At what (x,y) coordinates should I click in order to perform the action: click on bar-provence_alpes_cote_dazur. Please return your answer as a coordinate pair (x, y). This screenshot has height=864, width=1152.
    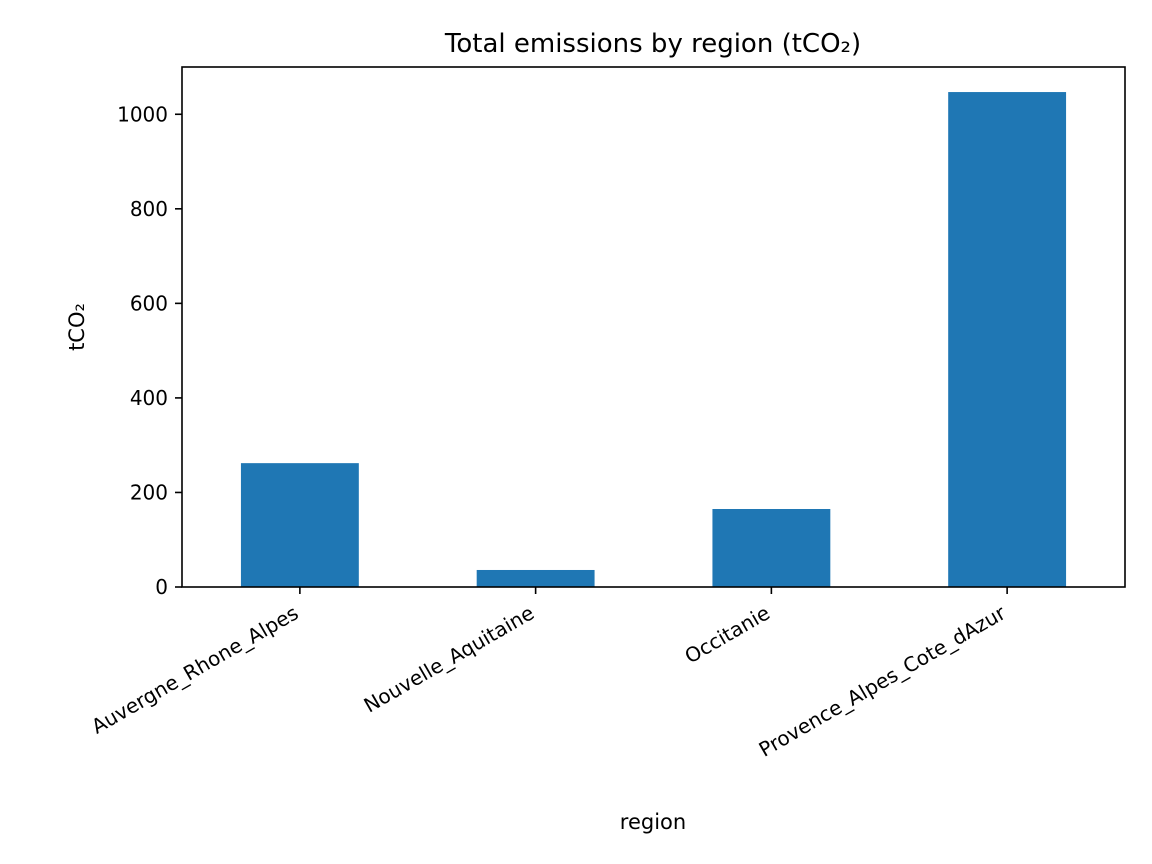
    Looking at the image, I should click on (1007, 340).